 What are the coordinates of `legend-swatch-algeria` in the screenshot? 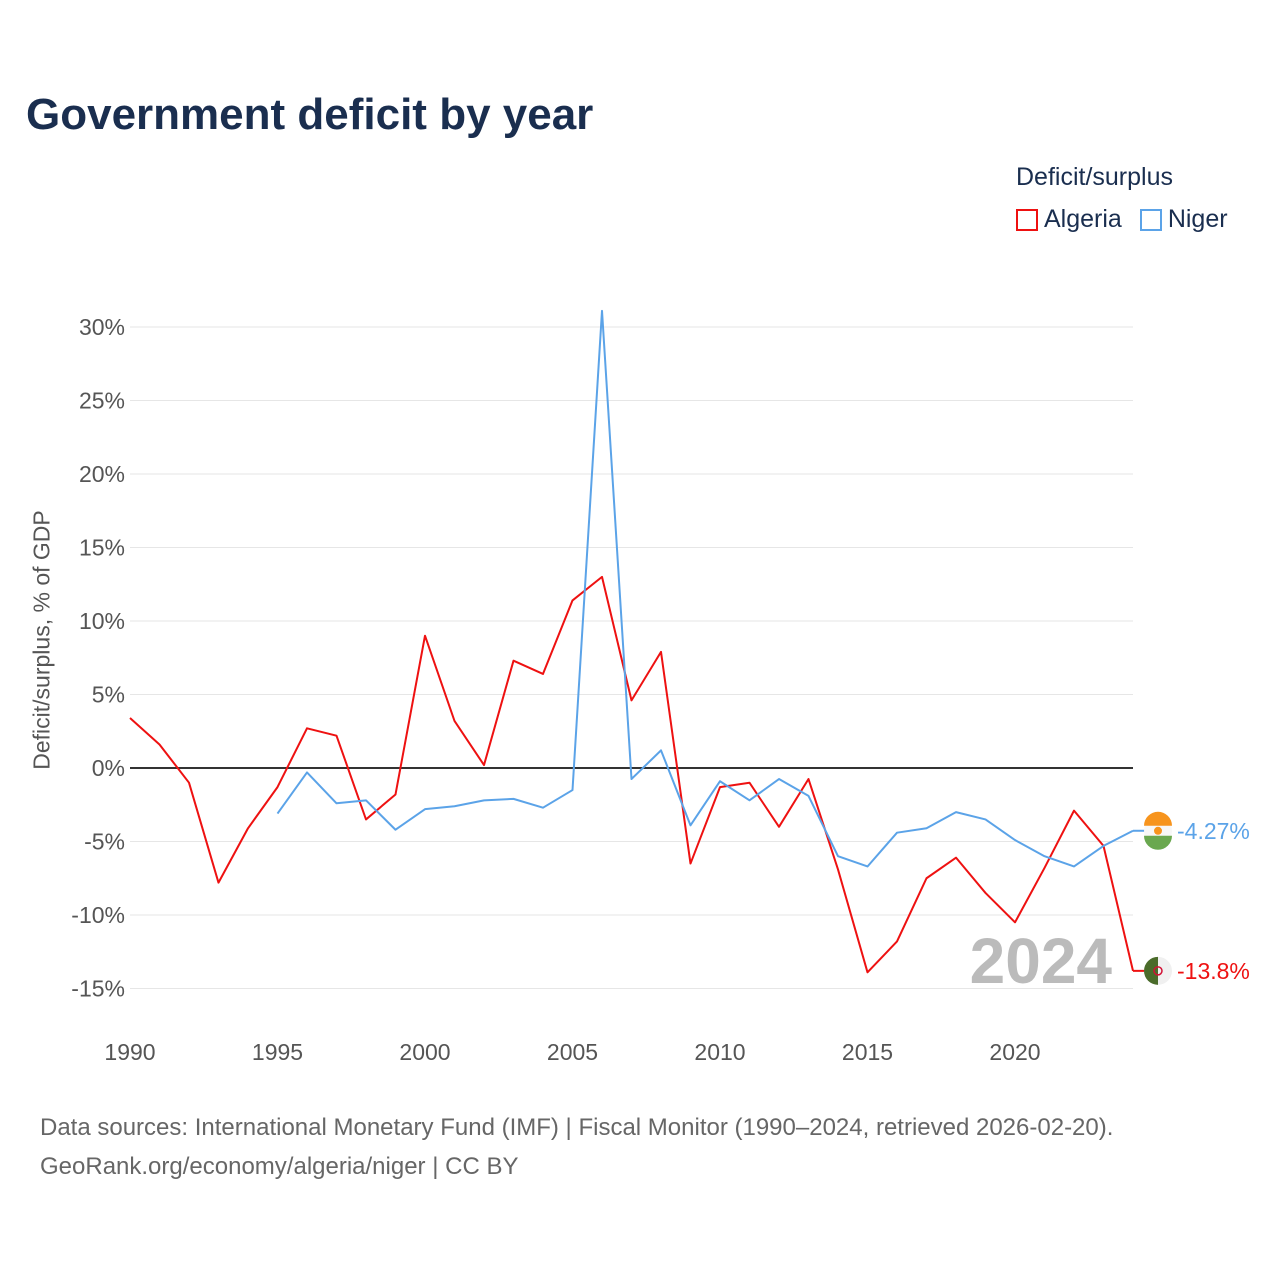 It's located at (1027, 219).